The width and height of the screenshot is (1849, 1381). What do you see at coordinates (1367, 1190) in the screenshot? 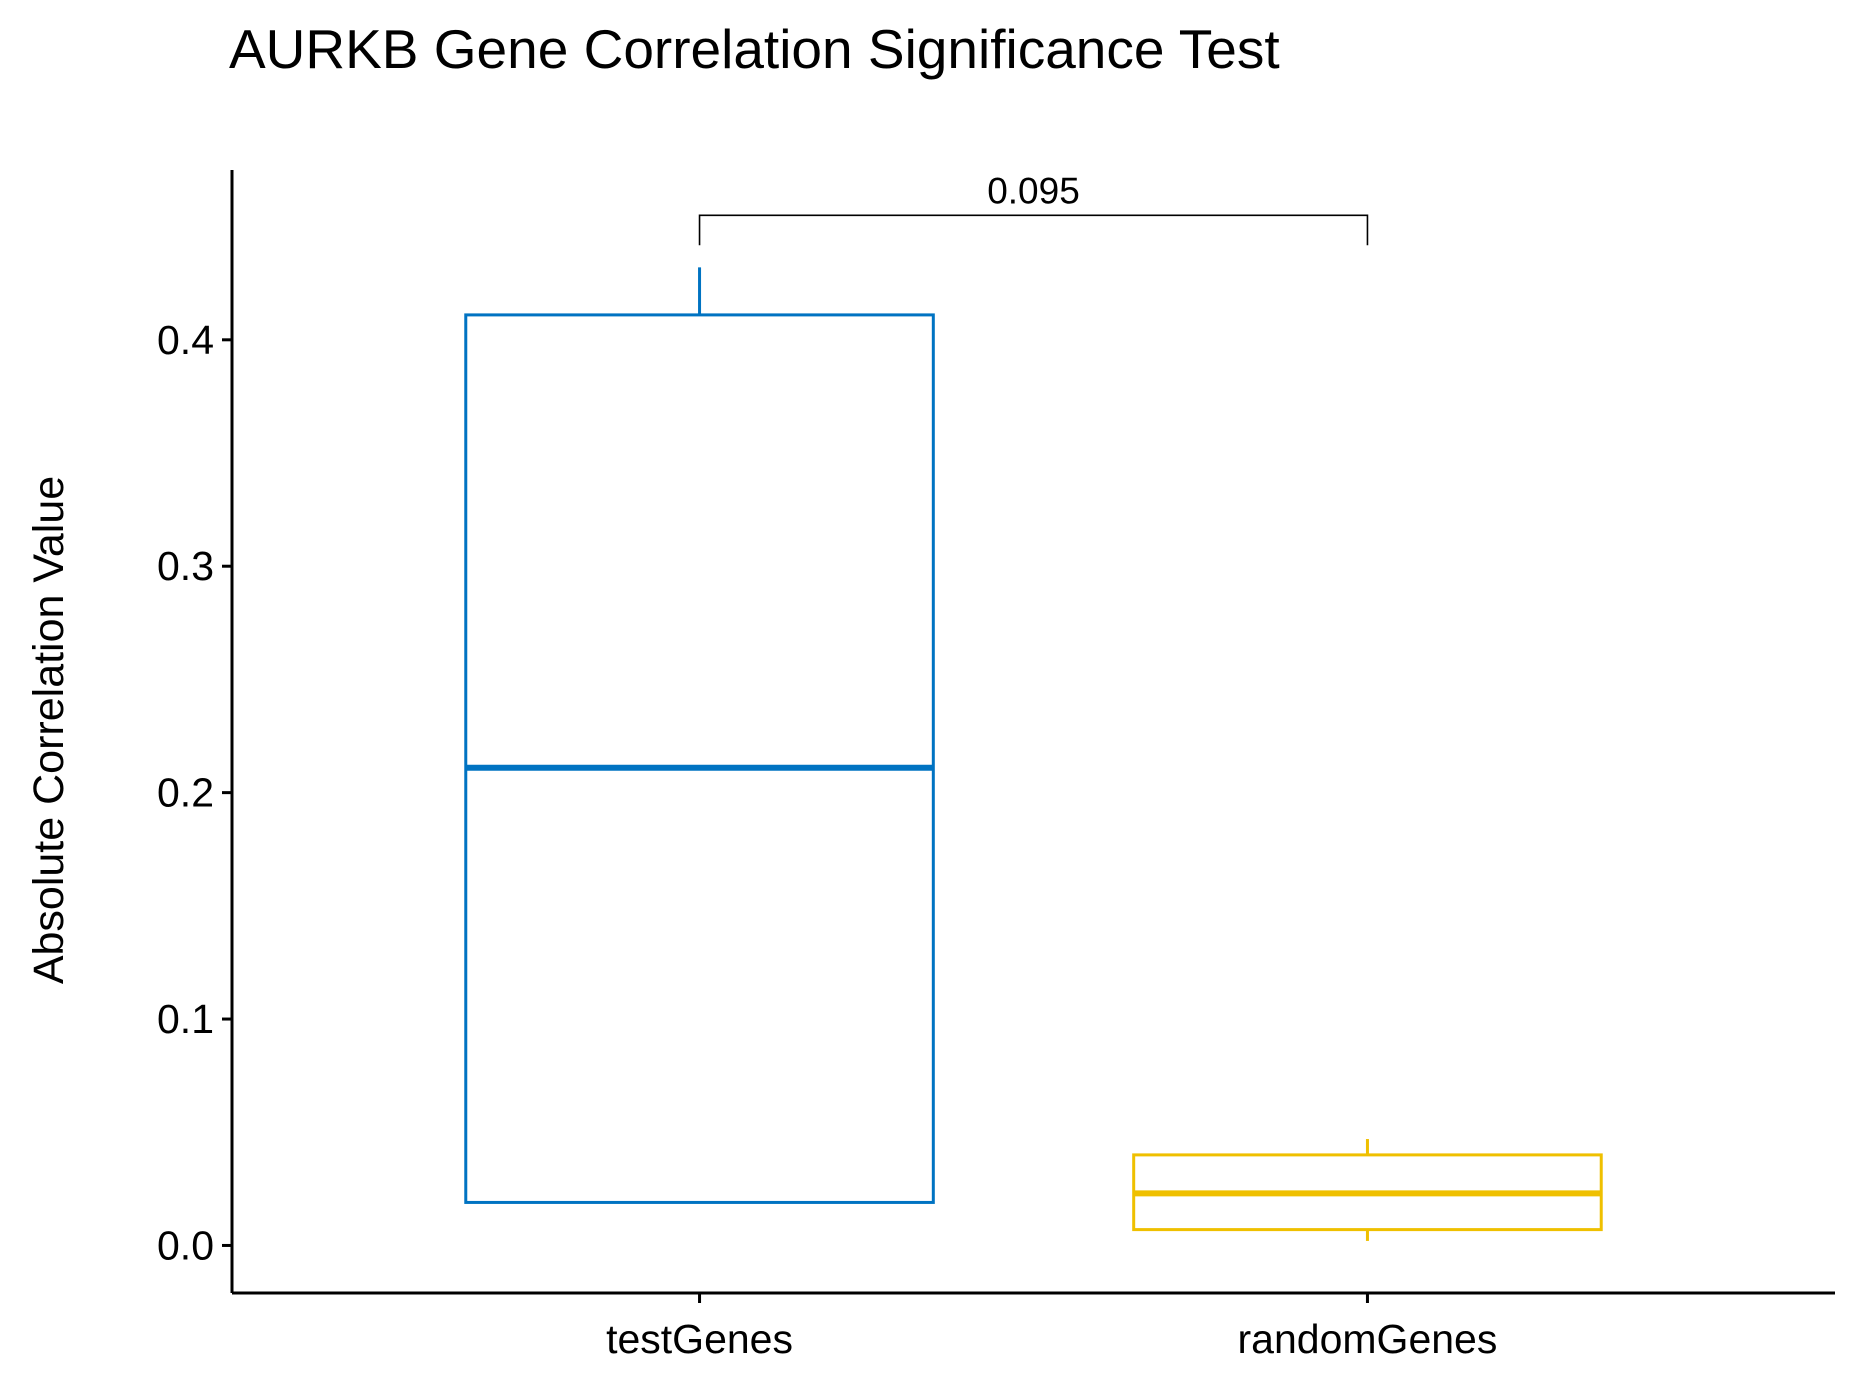
I see `box-randomGenes` at bounding box center [1367, 1190].